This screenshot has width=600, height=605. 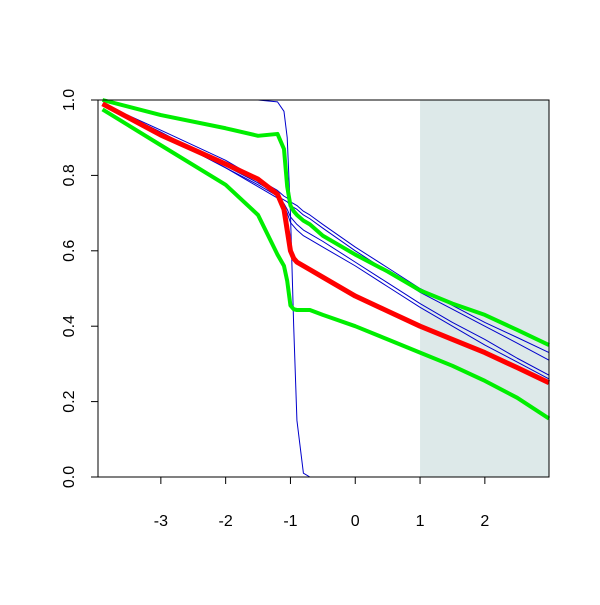 I want to click on x-tick-label: 2, so click(x=484, y=521).